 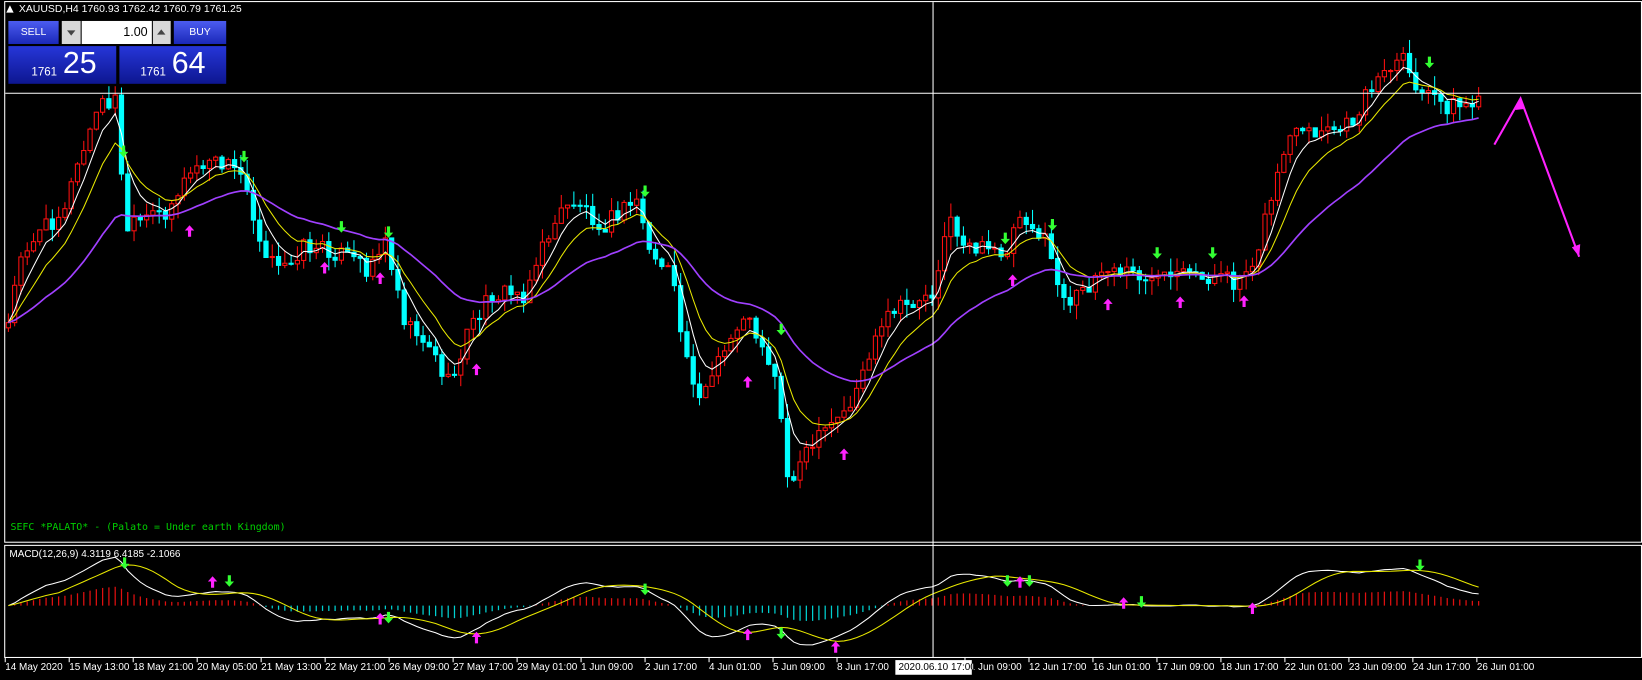 What do you see at coordinates (355, 667) in the screenshot?
I see `time-label: 22 May 21:00` at bounding box center [355, 667].